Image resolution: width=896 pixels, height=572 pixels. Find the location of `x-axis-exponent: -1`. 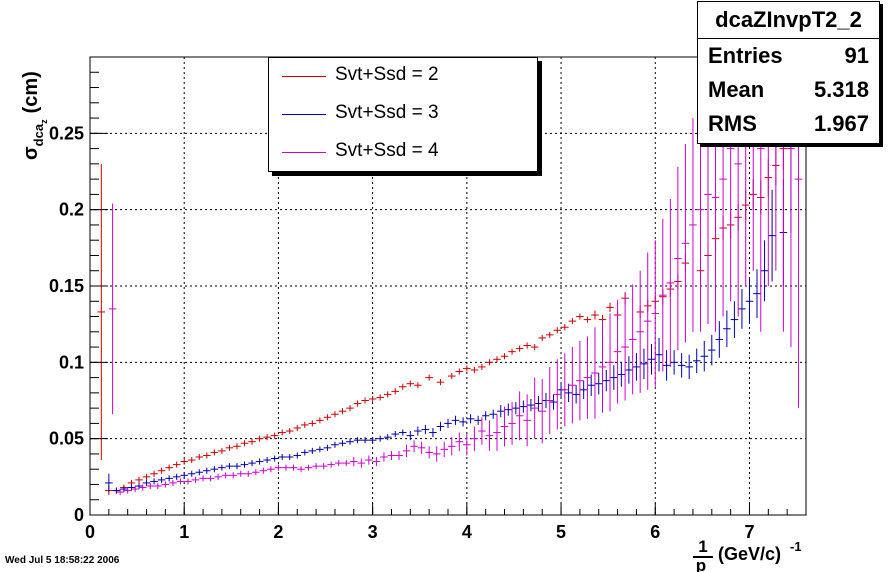

x-axis-exponent: -1 is located at coordinates (796, 546).